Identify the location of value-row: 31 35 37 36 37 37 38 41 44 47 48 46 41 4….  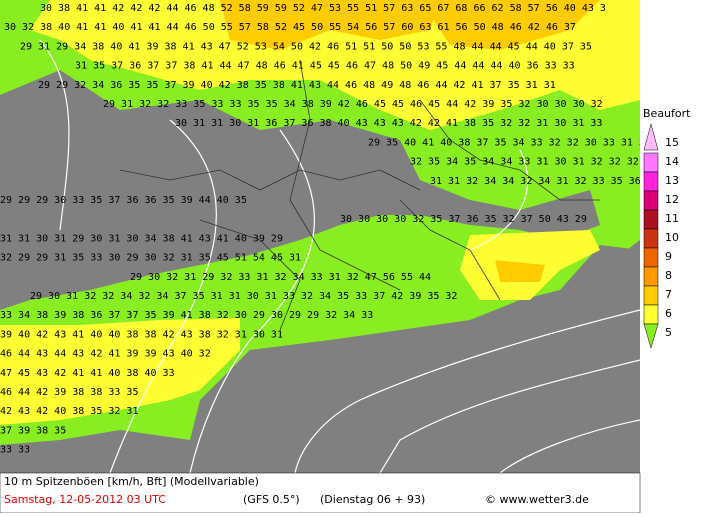
(325, 66).